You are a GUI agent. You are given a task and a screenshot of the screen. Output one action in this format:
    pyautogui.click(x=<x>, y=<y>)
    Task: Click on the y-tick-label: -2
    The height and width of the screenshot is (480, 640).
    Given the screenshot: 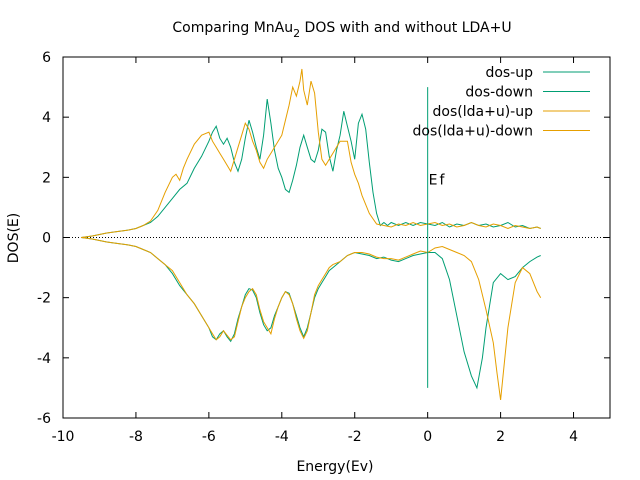 What is the action you would take?
    pyautogui.click(x=44, y=299)
    